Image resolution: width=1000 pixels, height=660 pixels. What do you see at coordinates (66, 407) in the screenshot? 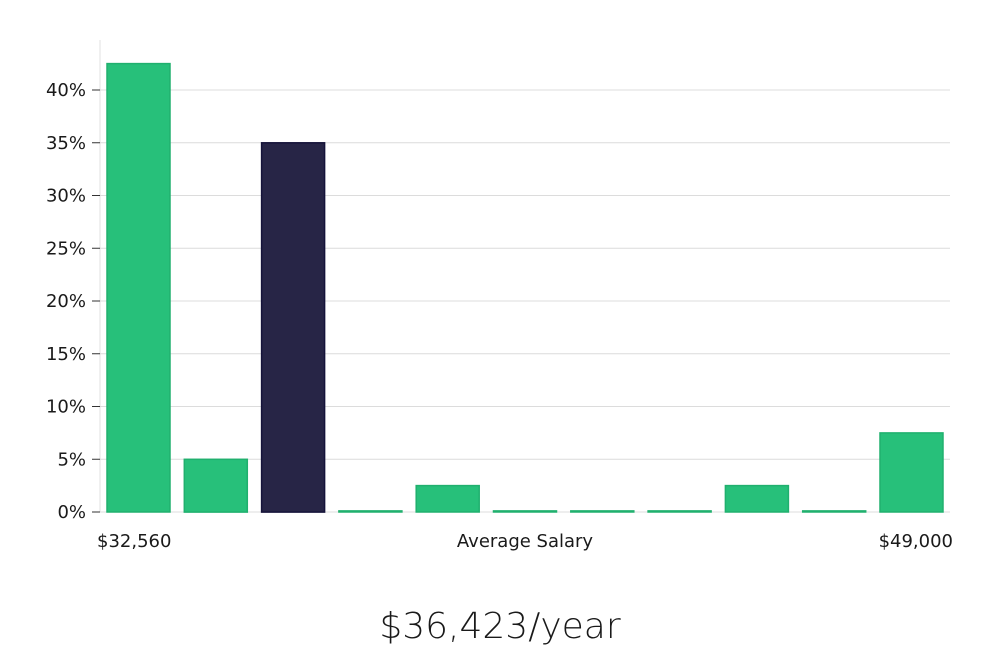
I see `y-tick-label: 10%` at bounding box center [66, 407].